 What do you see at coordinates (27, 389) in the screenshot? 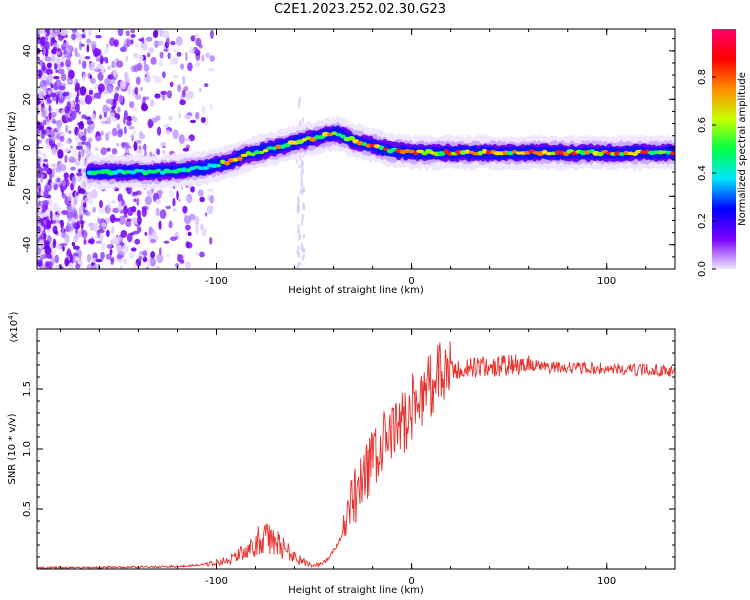
I see `y-tick-label: 1.5` at bounding box center [27, 389].